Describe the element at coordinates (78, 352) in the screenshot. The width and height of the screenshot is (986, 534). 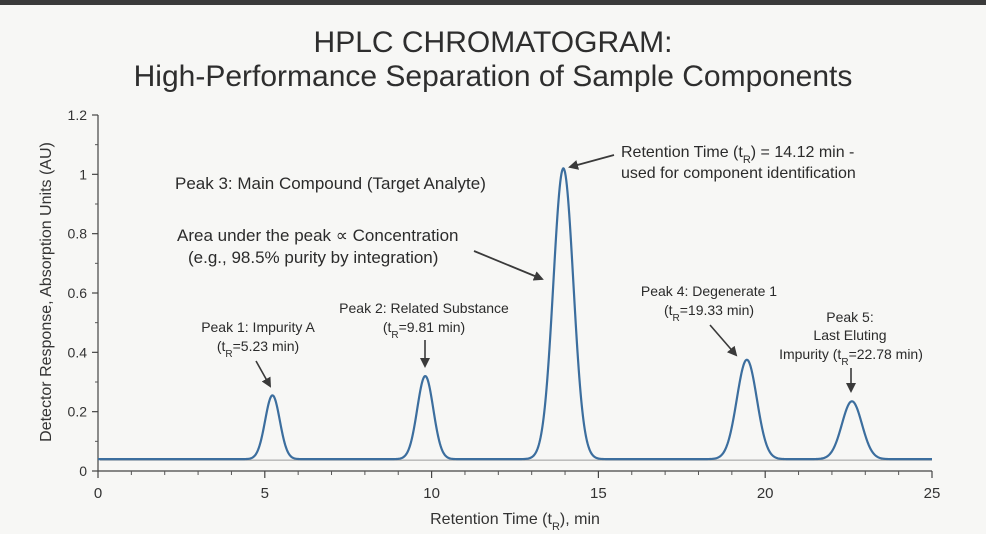
I see `y-tick-label: 0.4` at that location.